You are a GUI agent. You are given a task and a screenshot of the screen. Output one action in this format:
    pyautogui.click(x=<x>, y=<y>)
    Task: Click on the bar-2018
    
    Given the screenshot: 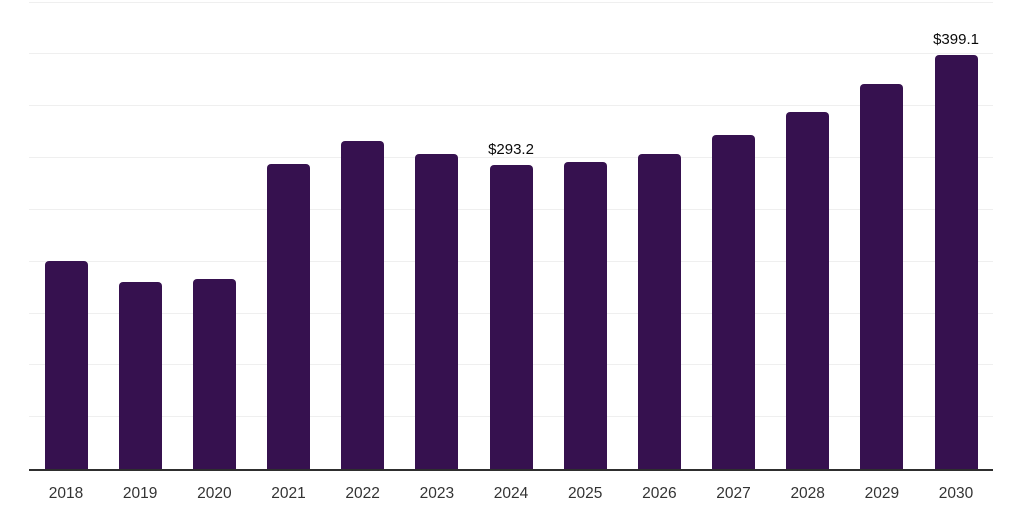 What is the action you would take?
    pyautogui.click(x=66, y=364)
    